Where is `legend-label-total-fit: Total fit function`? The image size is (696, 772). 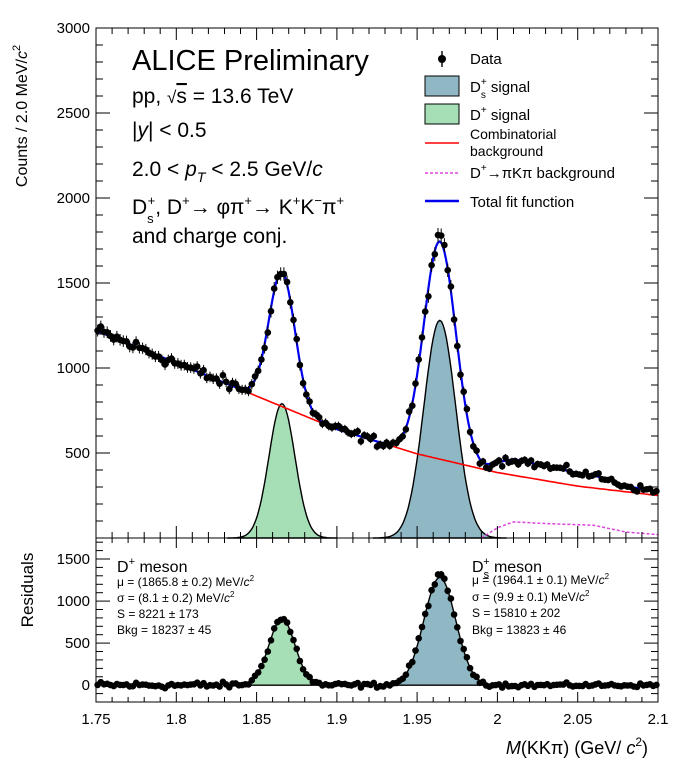 legend-label-total-fit: Total fit function is located at coordinates (522, 202).